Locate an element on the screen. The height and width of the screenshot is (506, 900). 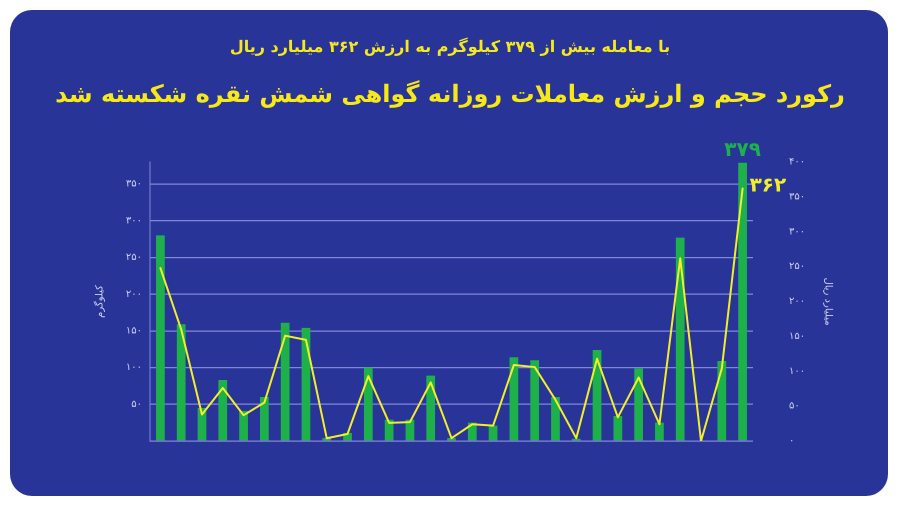
y-tick-label: ۱۰۰ is located at coordinates (134, 368).